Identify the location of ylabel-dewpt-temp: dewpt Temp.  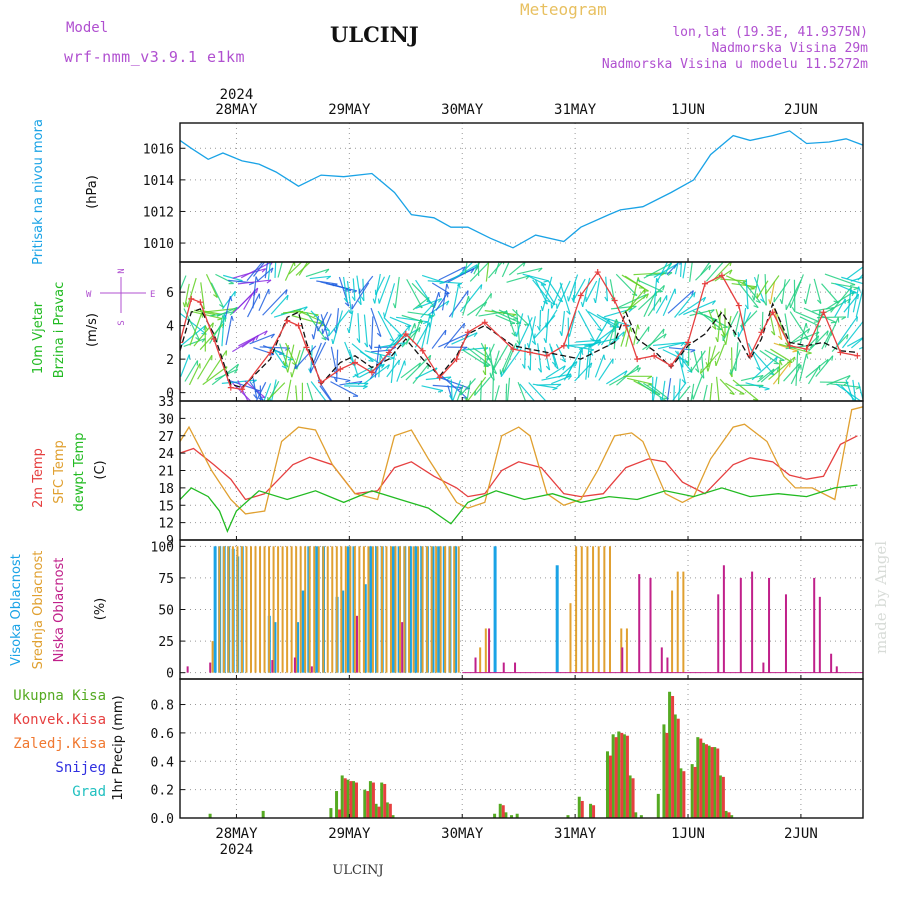
(79, 471).